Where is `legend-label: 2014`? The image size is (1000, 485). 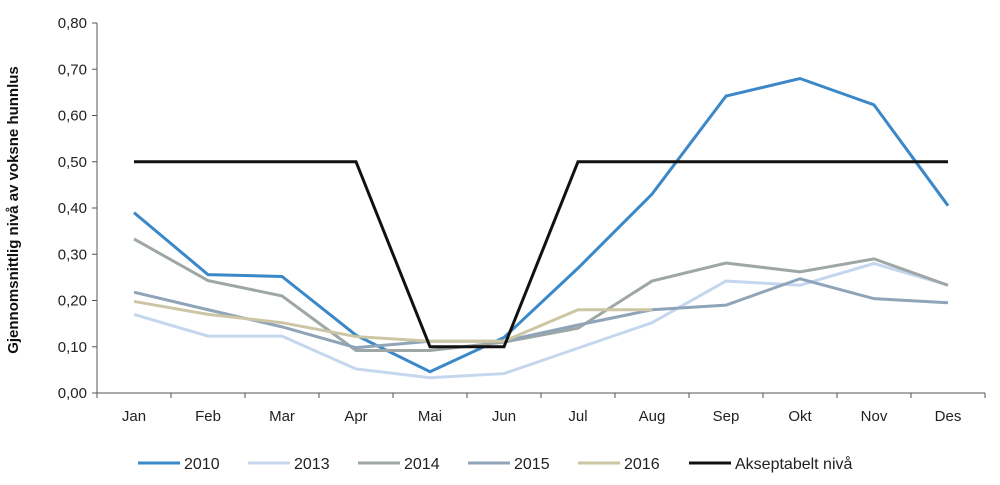
legend-label: 2014 is located at coordinates (422, 464).